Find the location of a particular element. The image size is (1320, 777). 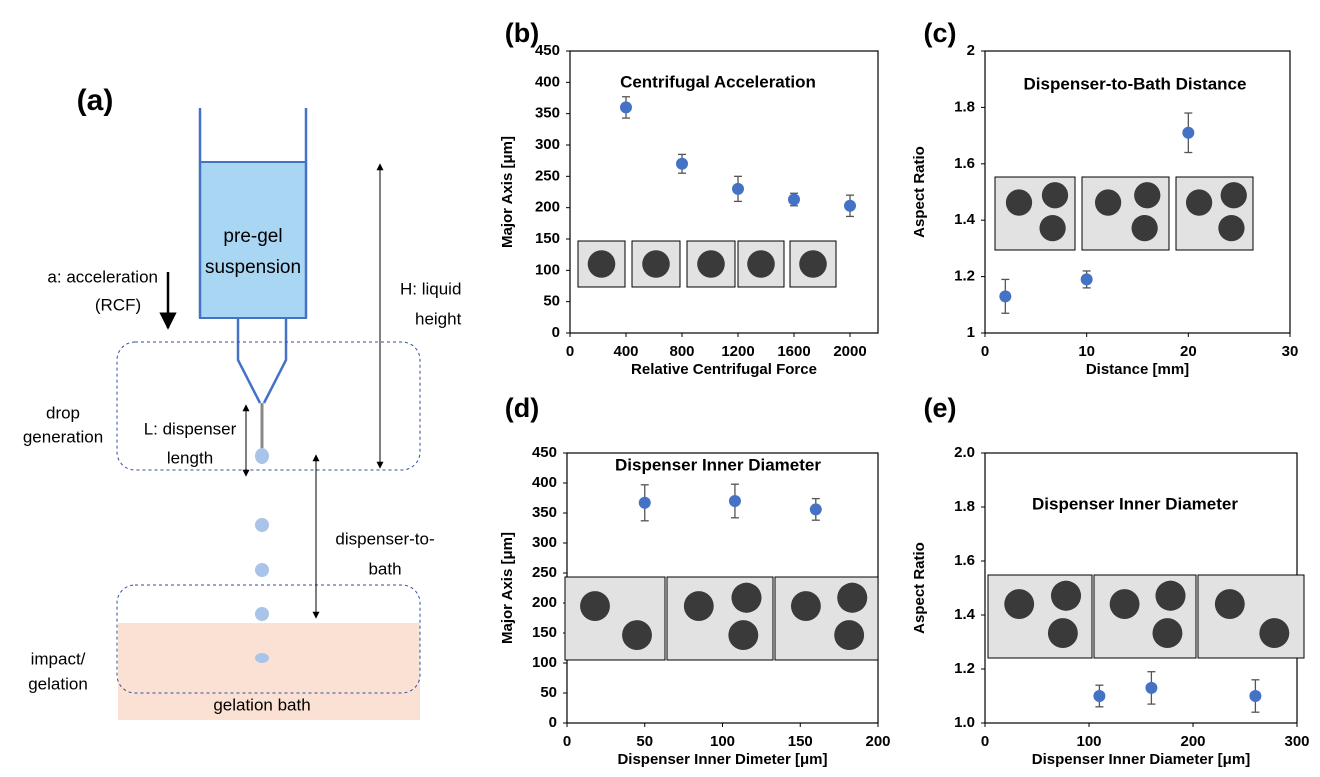

label: L: dispenser is located at coordinates (190, 428).